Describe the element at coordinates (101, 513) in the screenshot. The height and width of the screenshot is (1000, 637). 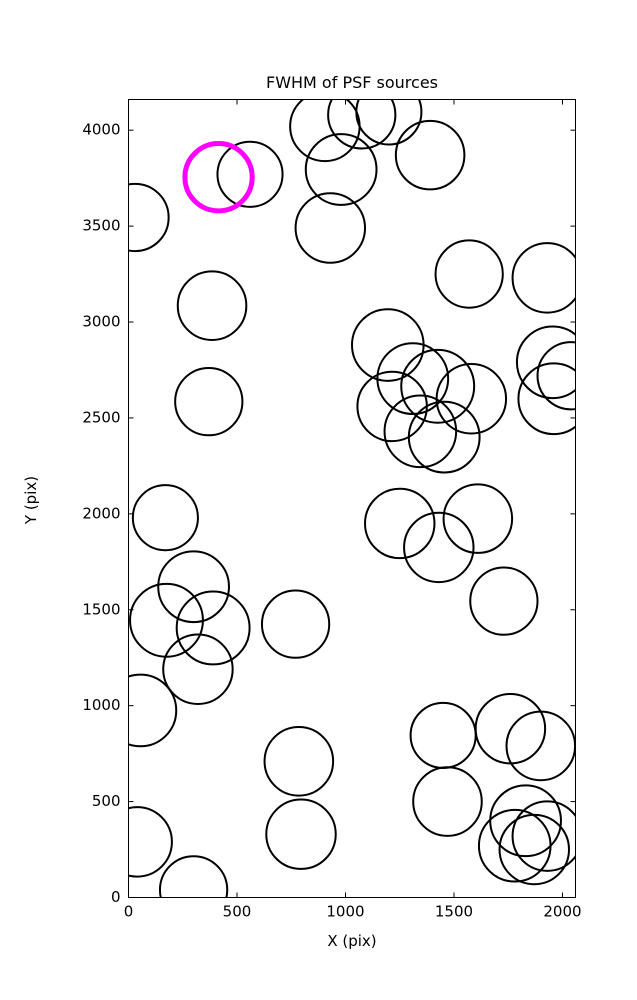
I see `y-tick-label: 2000` at that location.